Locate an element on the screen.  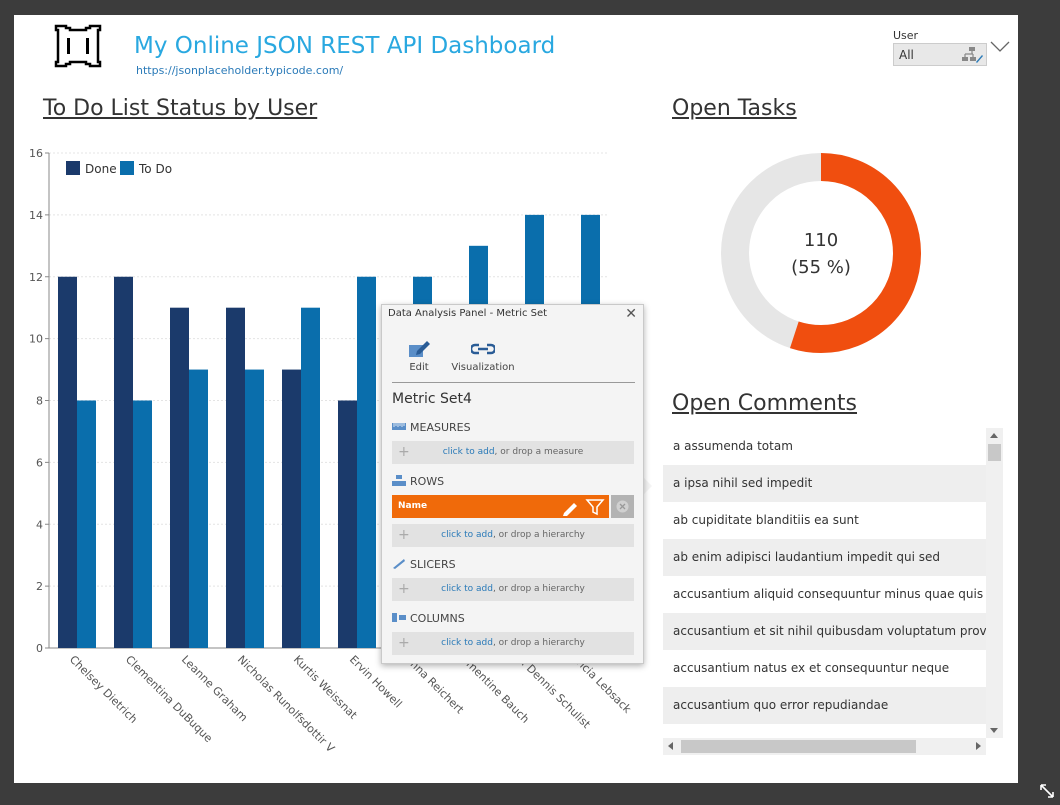
columns-drop-zone: + click to add, or drop a hierarchy is located at coordinates (513, 643).